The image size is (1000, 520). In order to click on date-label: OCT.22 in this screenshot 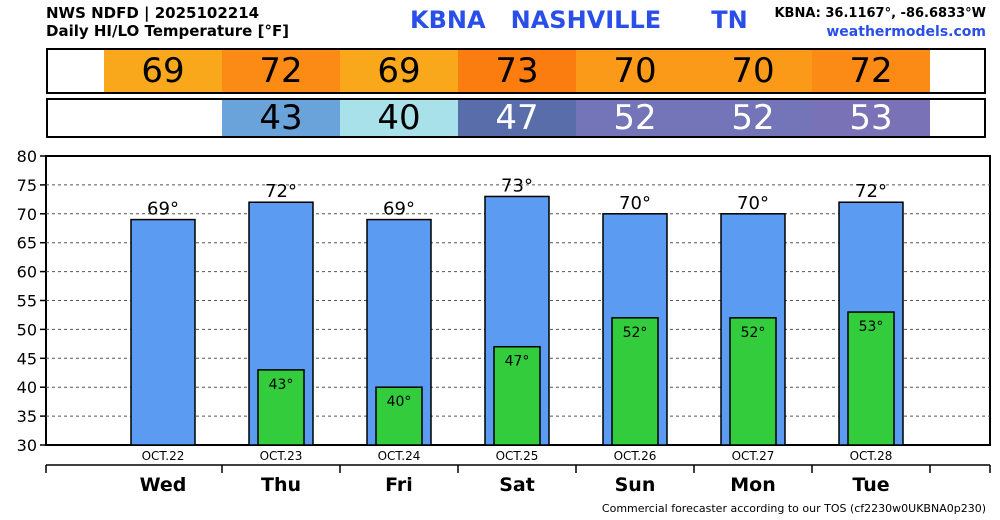, I will do `click(163, 456)`.